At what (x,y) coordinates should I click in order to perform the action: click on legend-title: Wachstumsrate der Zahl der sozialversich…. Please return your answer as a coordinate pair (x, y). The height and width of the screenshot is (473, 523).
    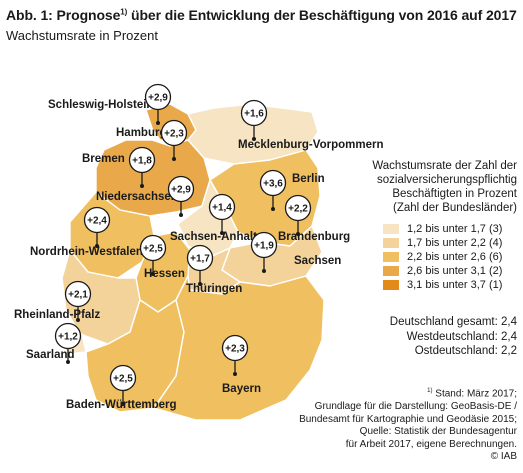
    Looking at the image, I should click on (422, 187).